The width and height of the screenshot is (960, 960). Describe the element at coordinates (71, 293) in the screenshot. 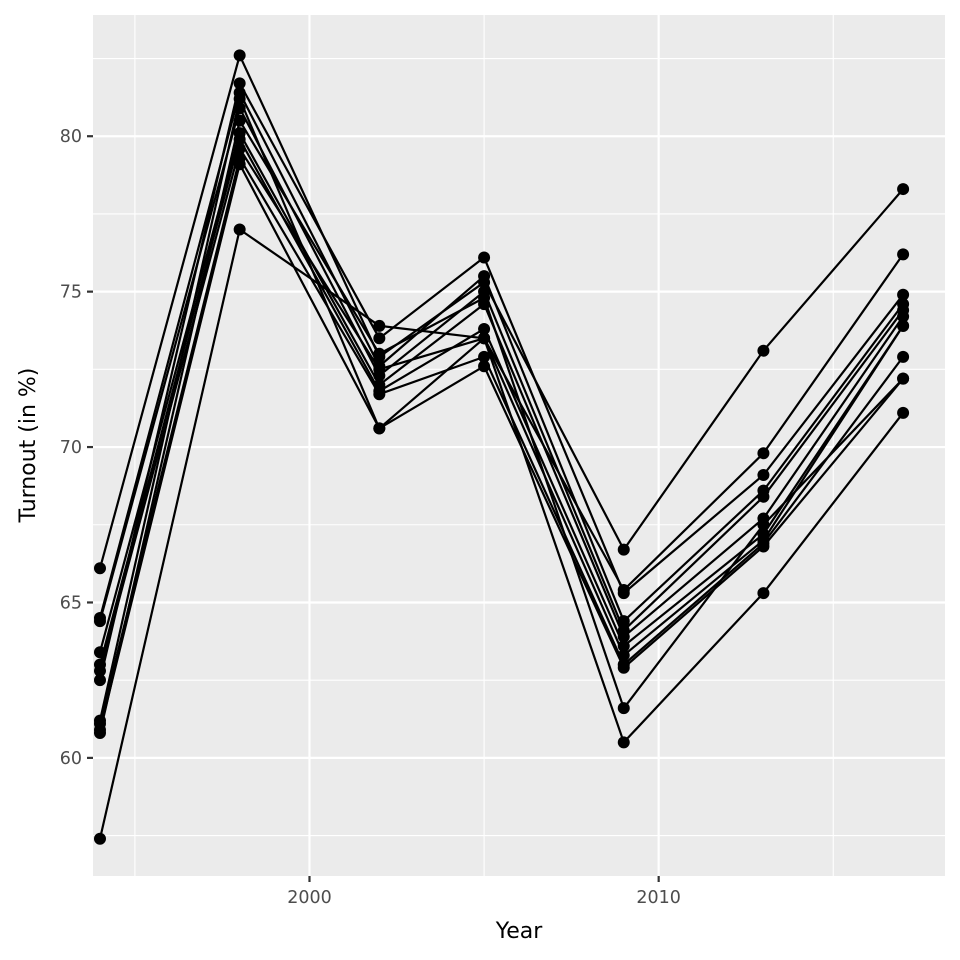

I see `y-tick-label: 75` at that location.